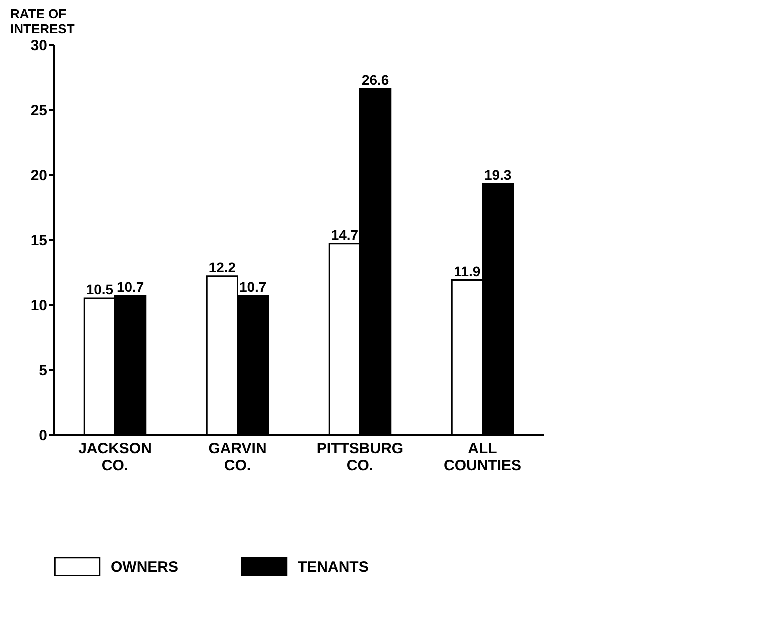  Describe the element at coordinates (39, 176) in the screenshot. I see `y-tick-label: 20` at that location.